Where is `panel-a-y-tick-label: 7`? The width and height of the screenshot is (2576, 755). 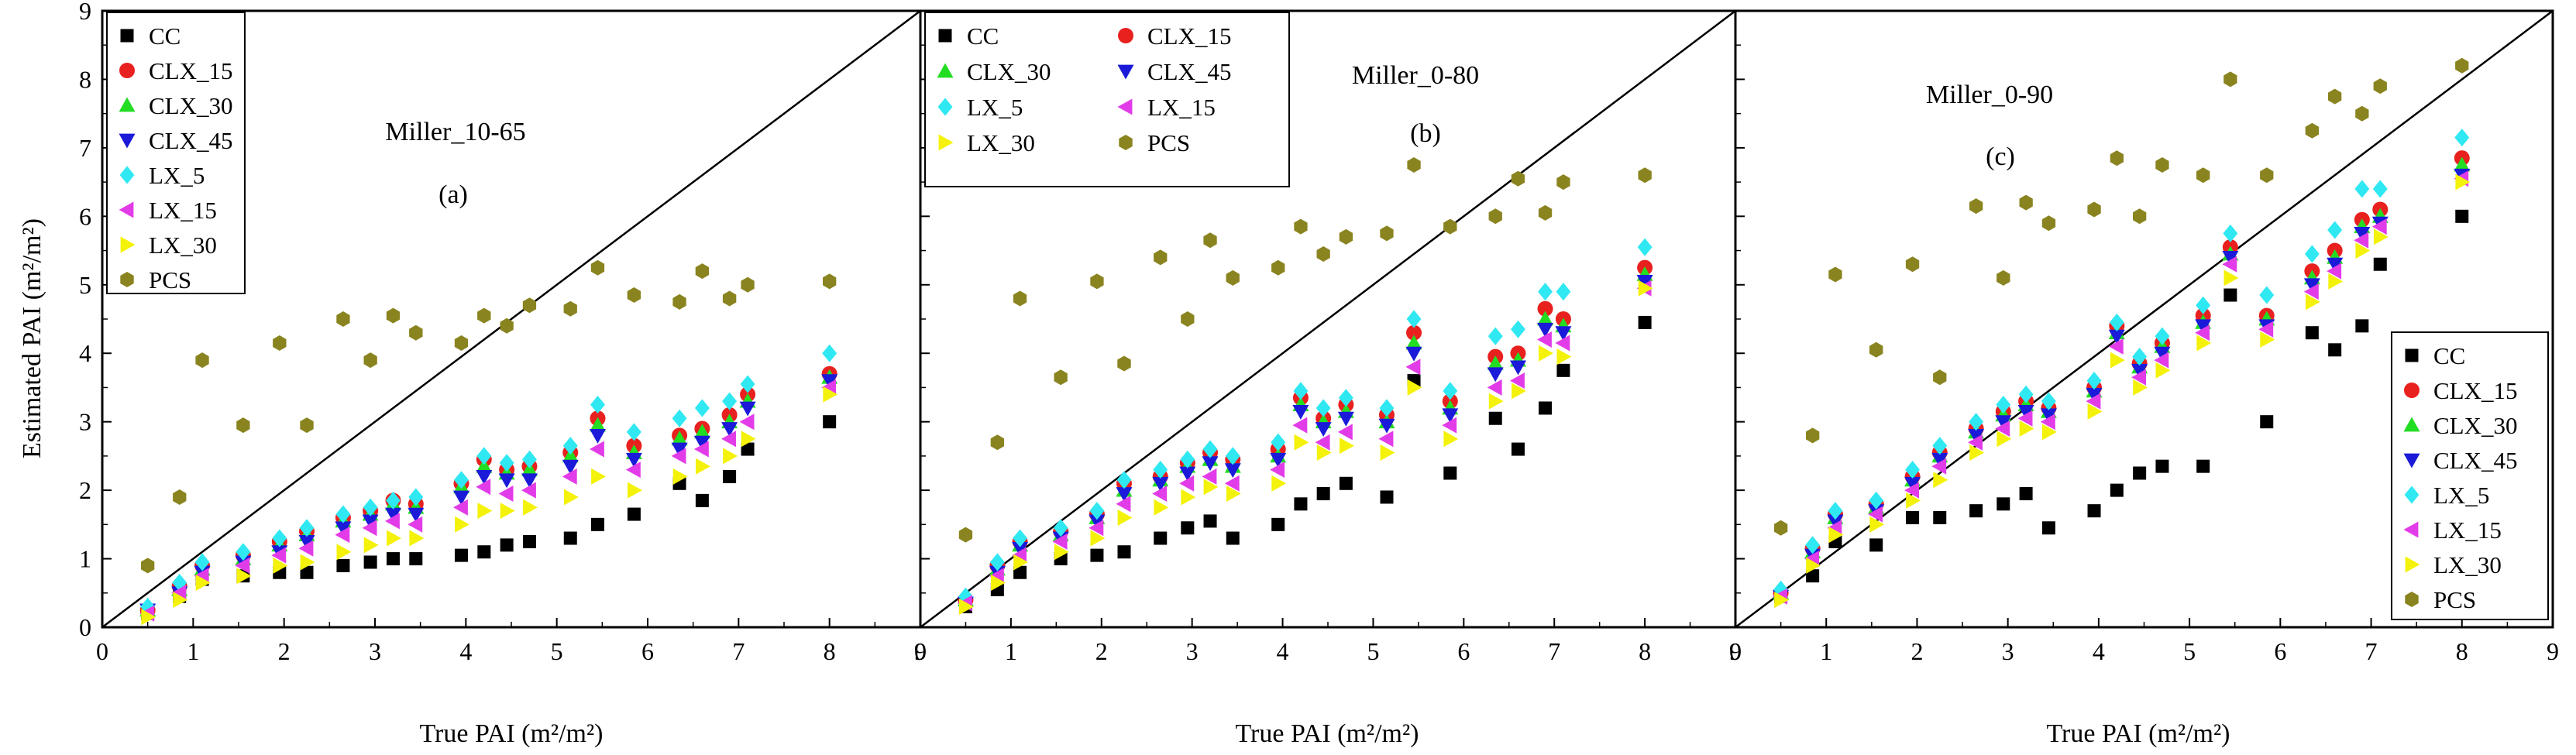 panel-a-y-tick-label: 7 is located at coordinates (85, 148).